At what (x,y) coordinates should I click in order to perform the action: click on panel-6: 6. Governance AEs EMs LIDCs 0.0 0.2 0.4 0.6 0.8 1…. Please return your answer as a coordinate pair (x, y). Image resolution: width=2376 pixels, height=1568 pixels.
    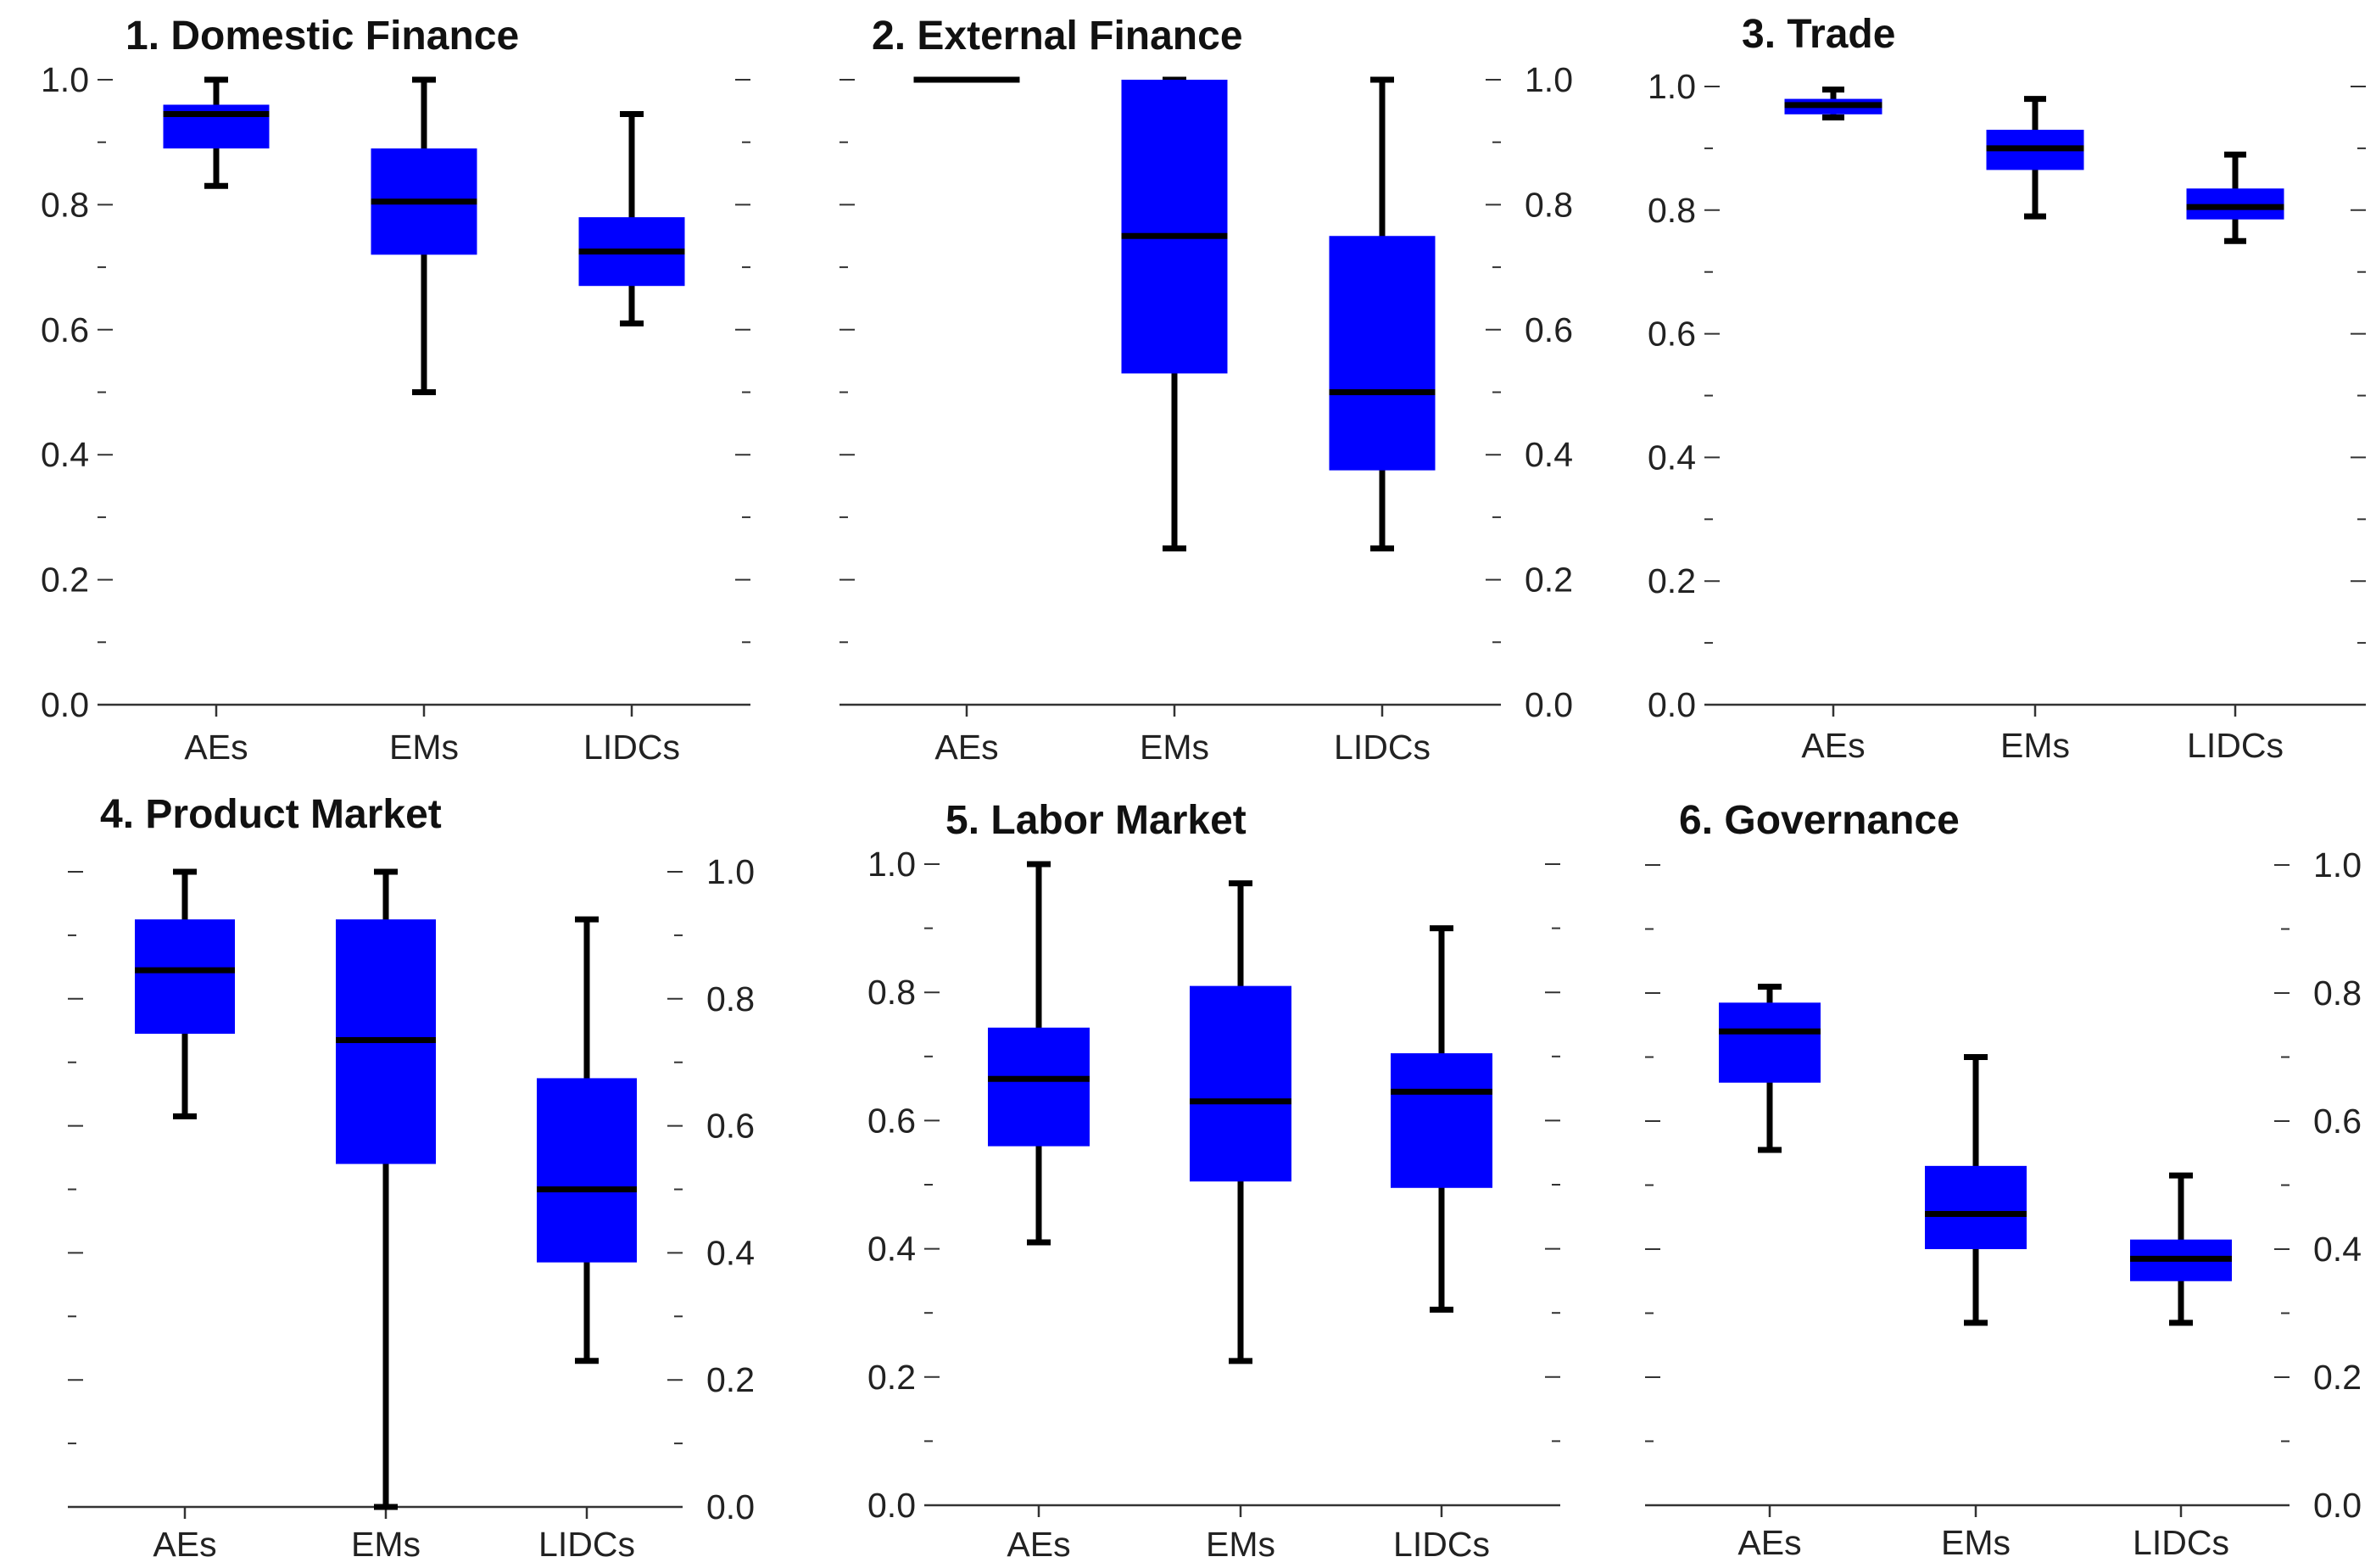
    Looking at the image, I should click on (2003, 1180).